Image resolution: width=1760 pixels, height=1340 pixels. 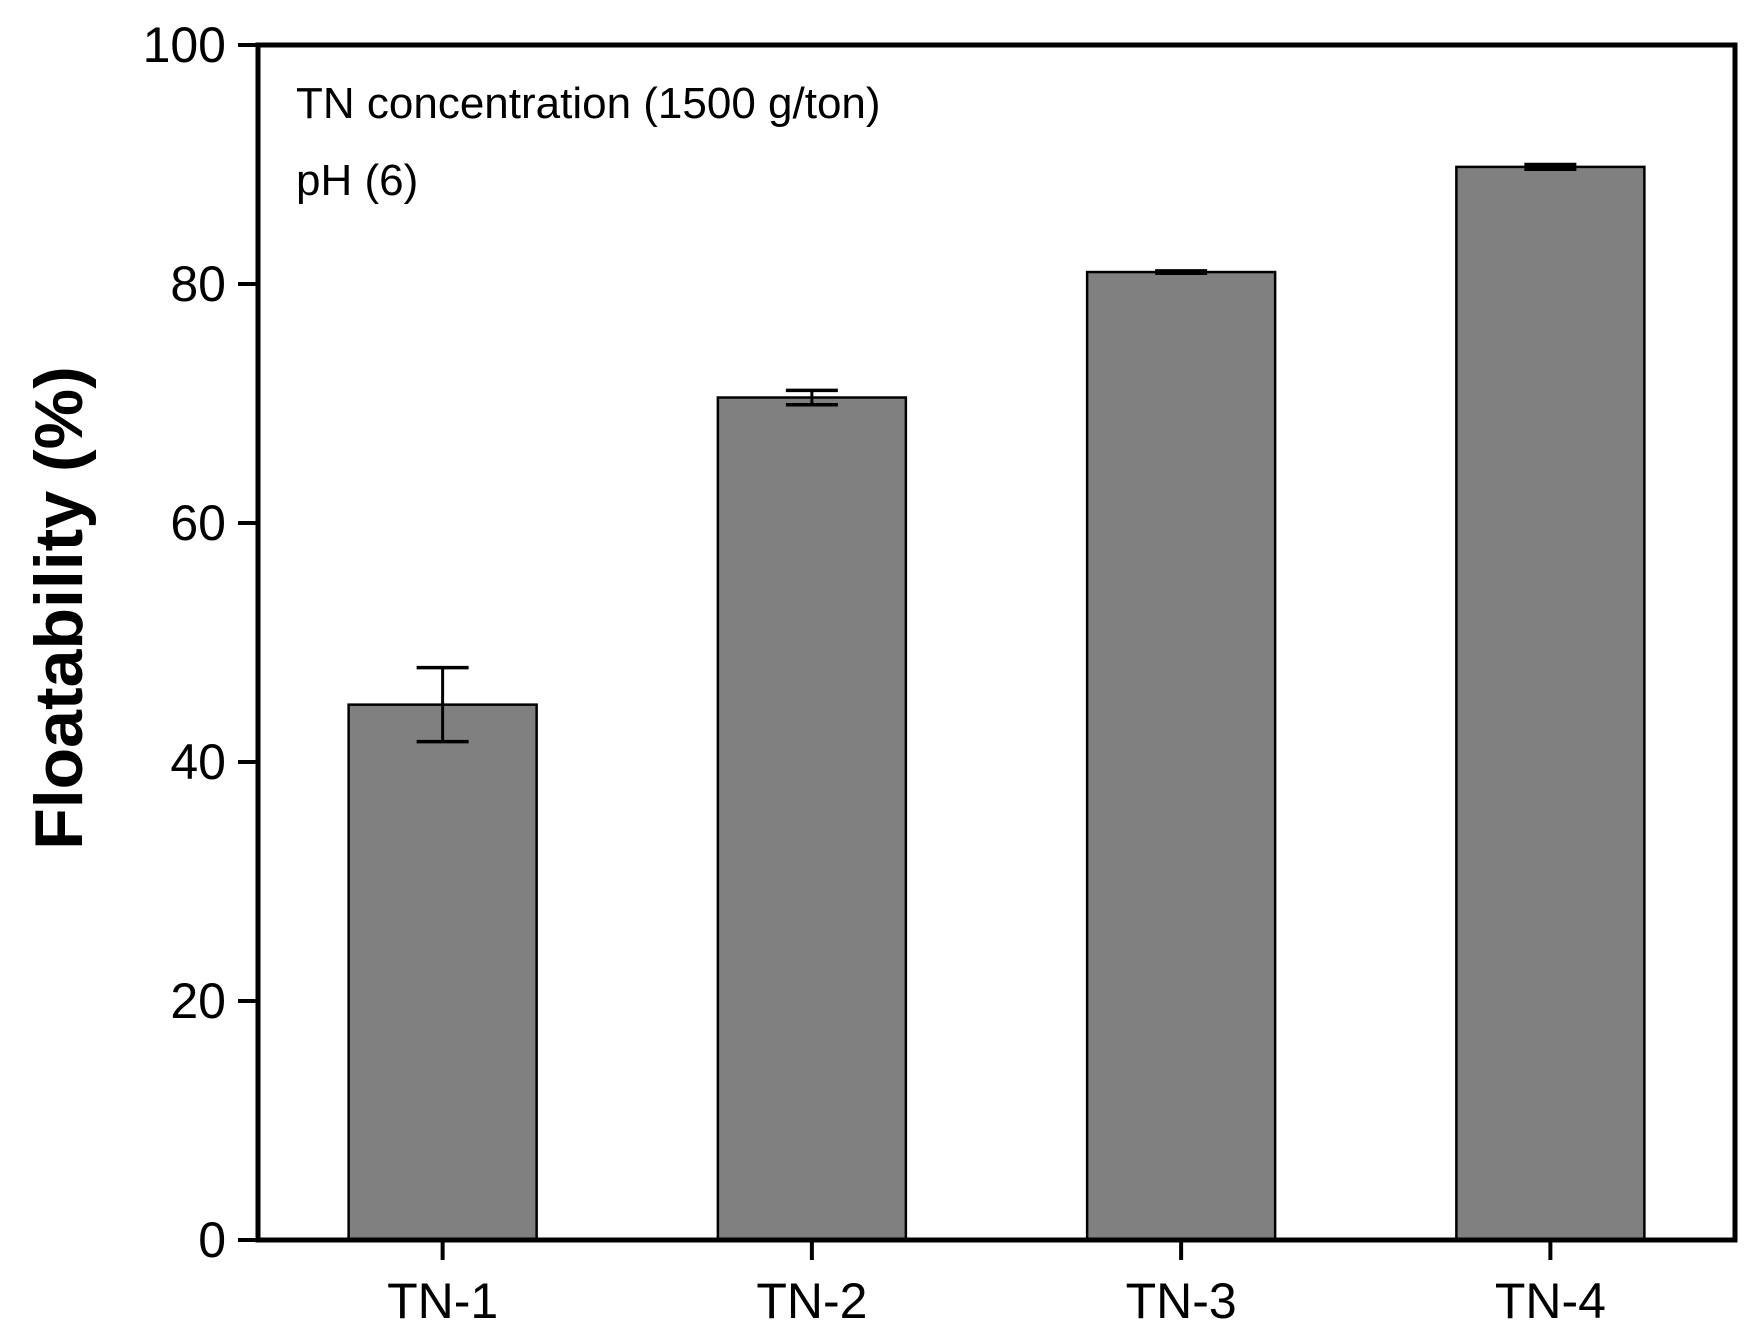 What do you see at coordinates (198, 762) in the screenshot?
I see `y-tick-label: 40` at bounding box center [198, 762].